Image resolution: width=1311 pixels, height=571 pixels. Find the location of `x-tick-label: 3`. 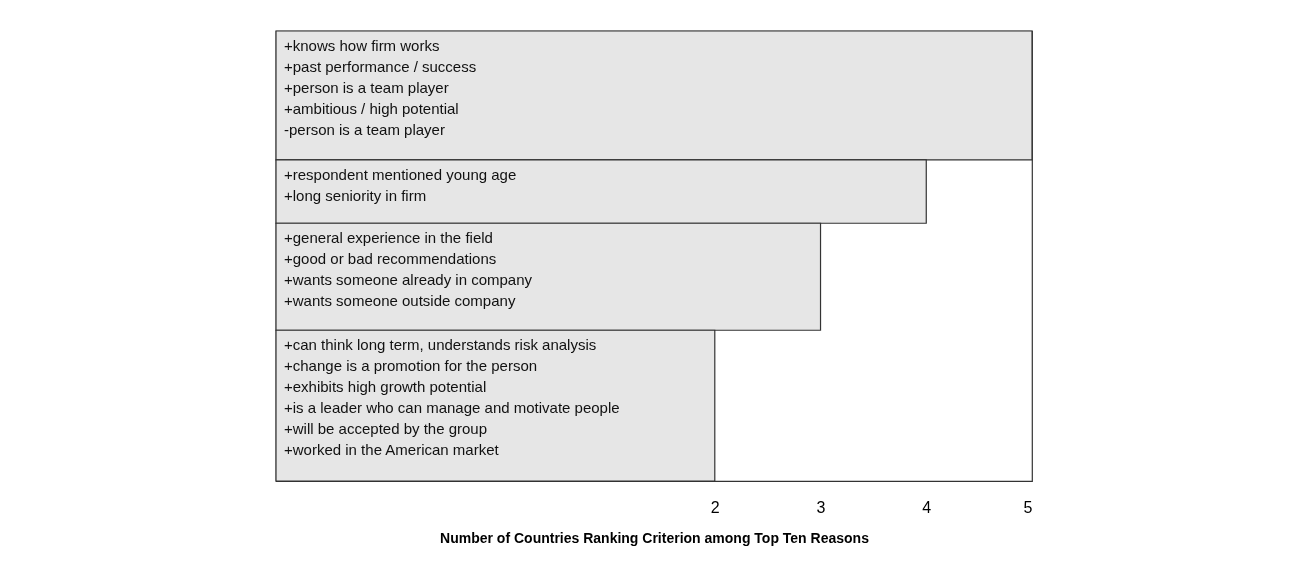

x-tick-label: 3 is located at coordinates (821, 507).